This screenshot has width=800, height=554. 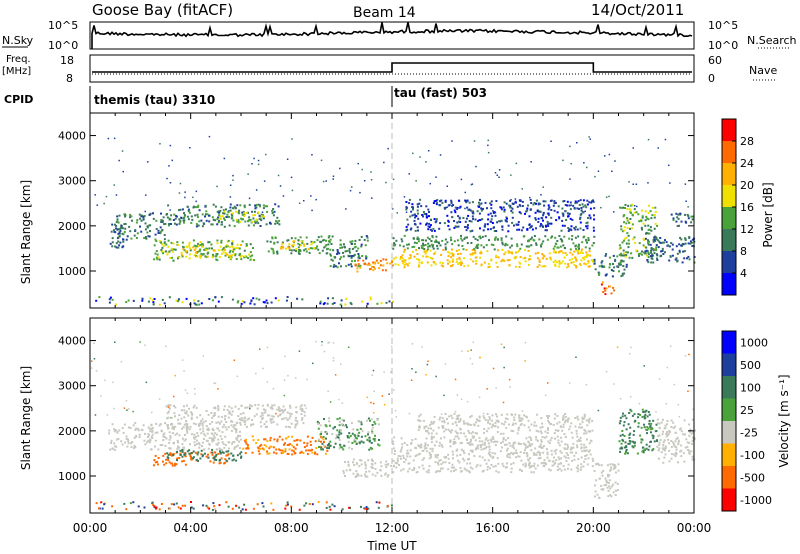 What do you see at coordinates (752, 477) in the screenshot?
I see `velocity-colorbar-tick-label: -500` at bounding box center [752, 477].